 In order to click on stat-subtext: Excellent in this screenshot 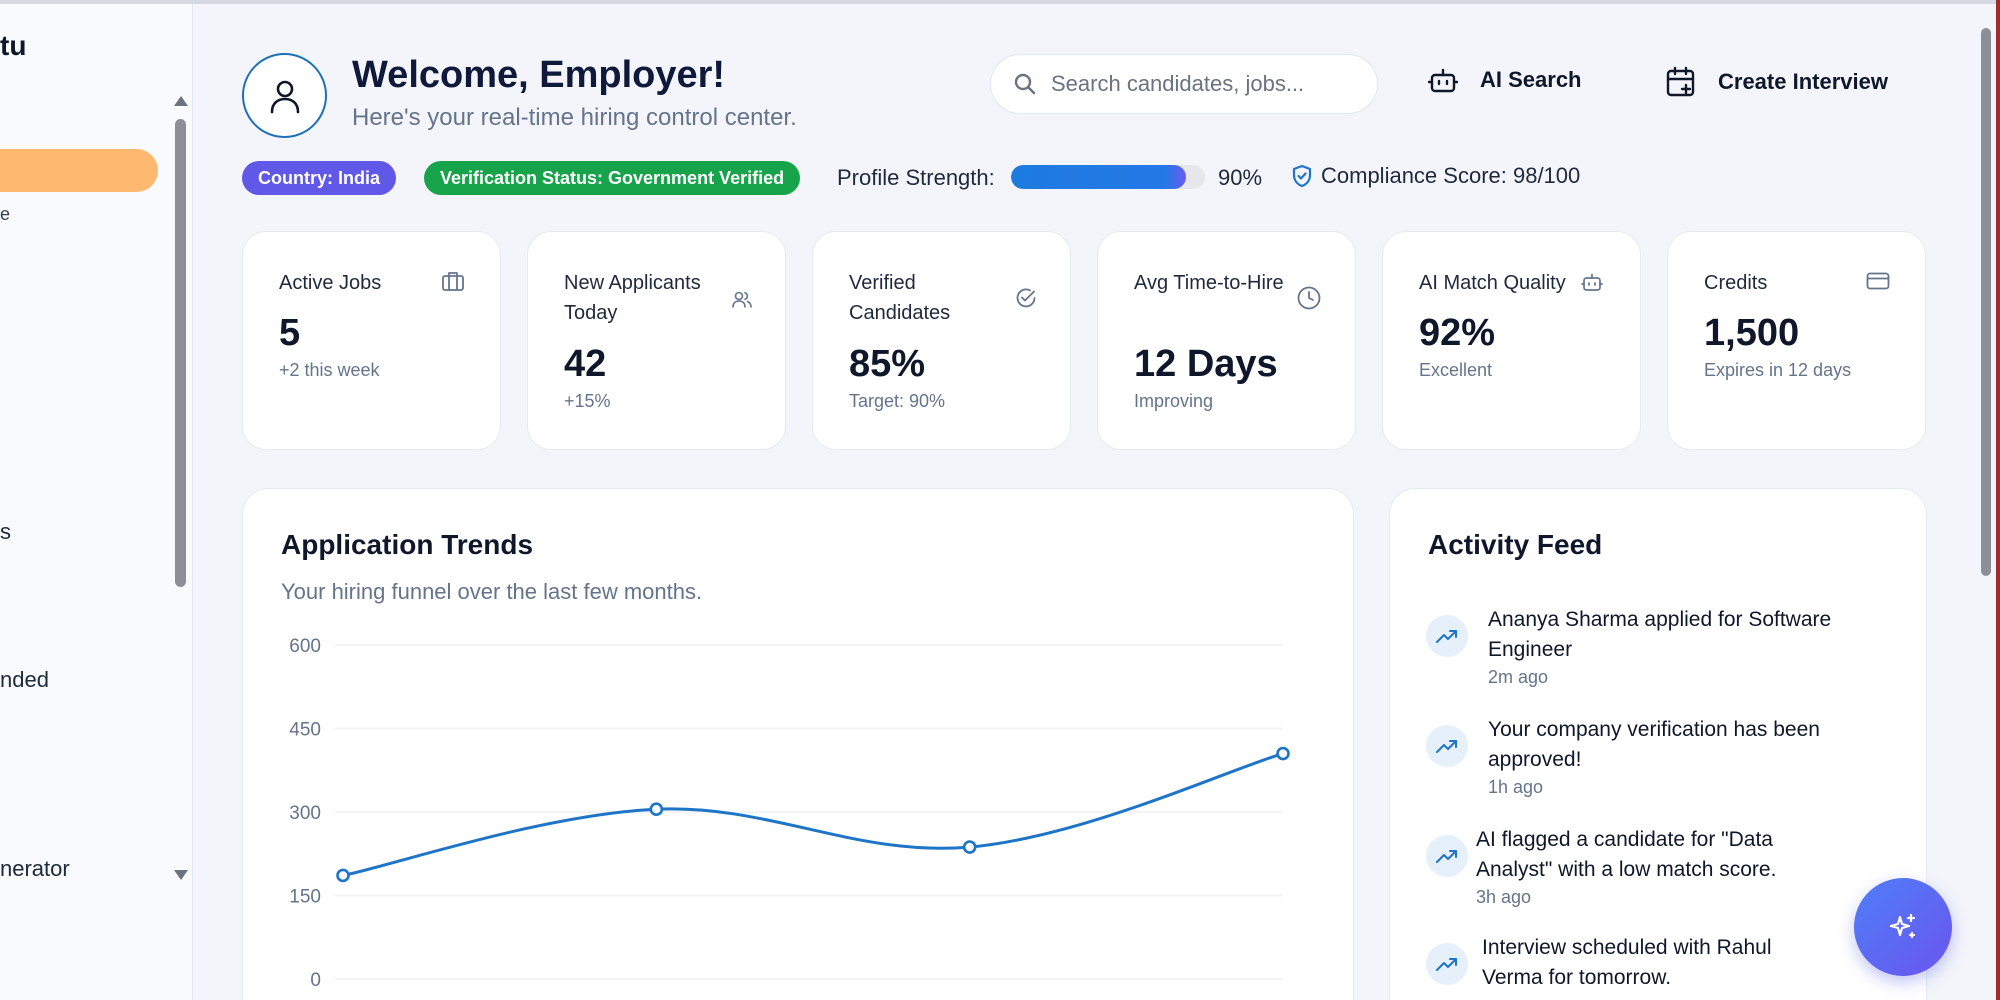, I will do `click(1456, 370)`.